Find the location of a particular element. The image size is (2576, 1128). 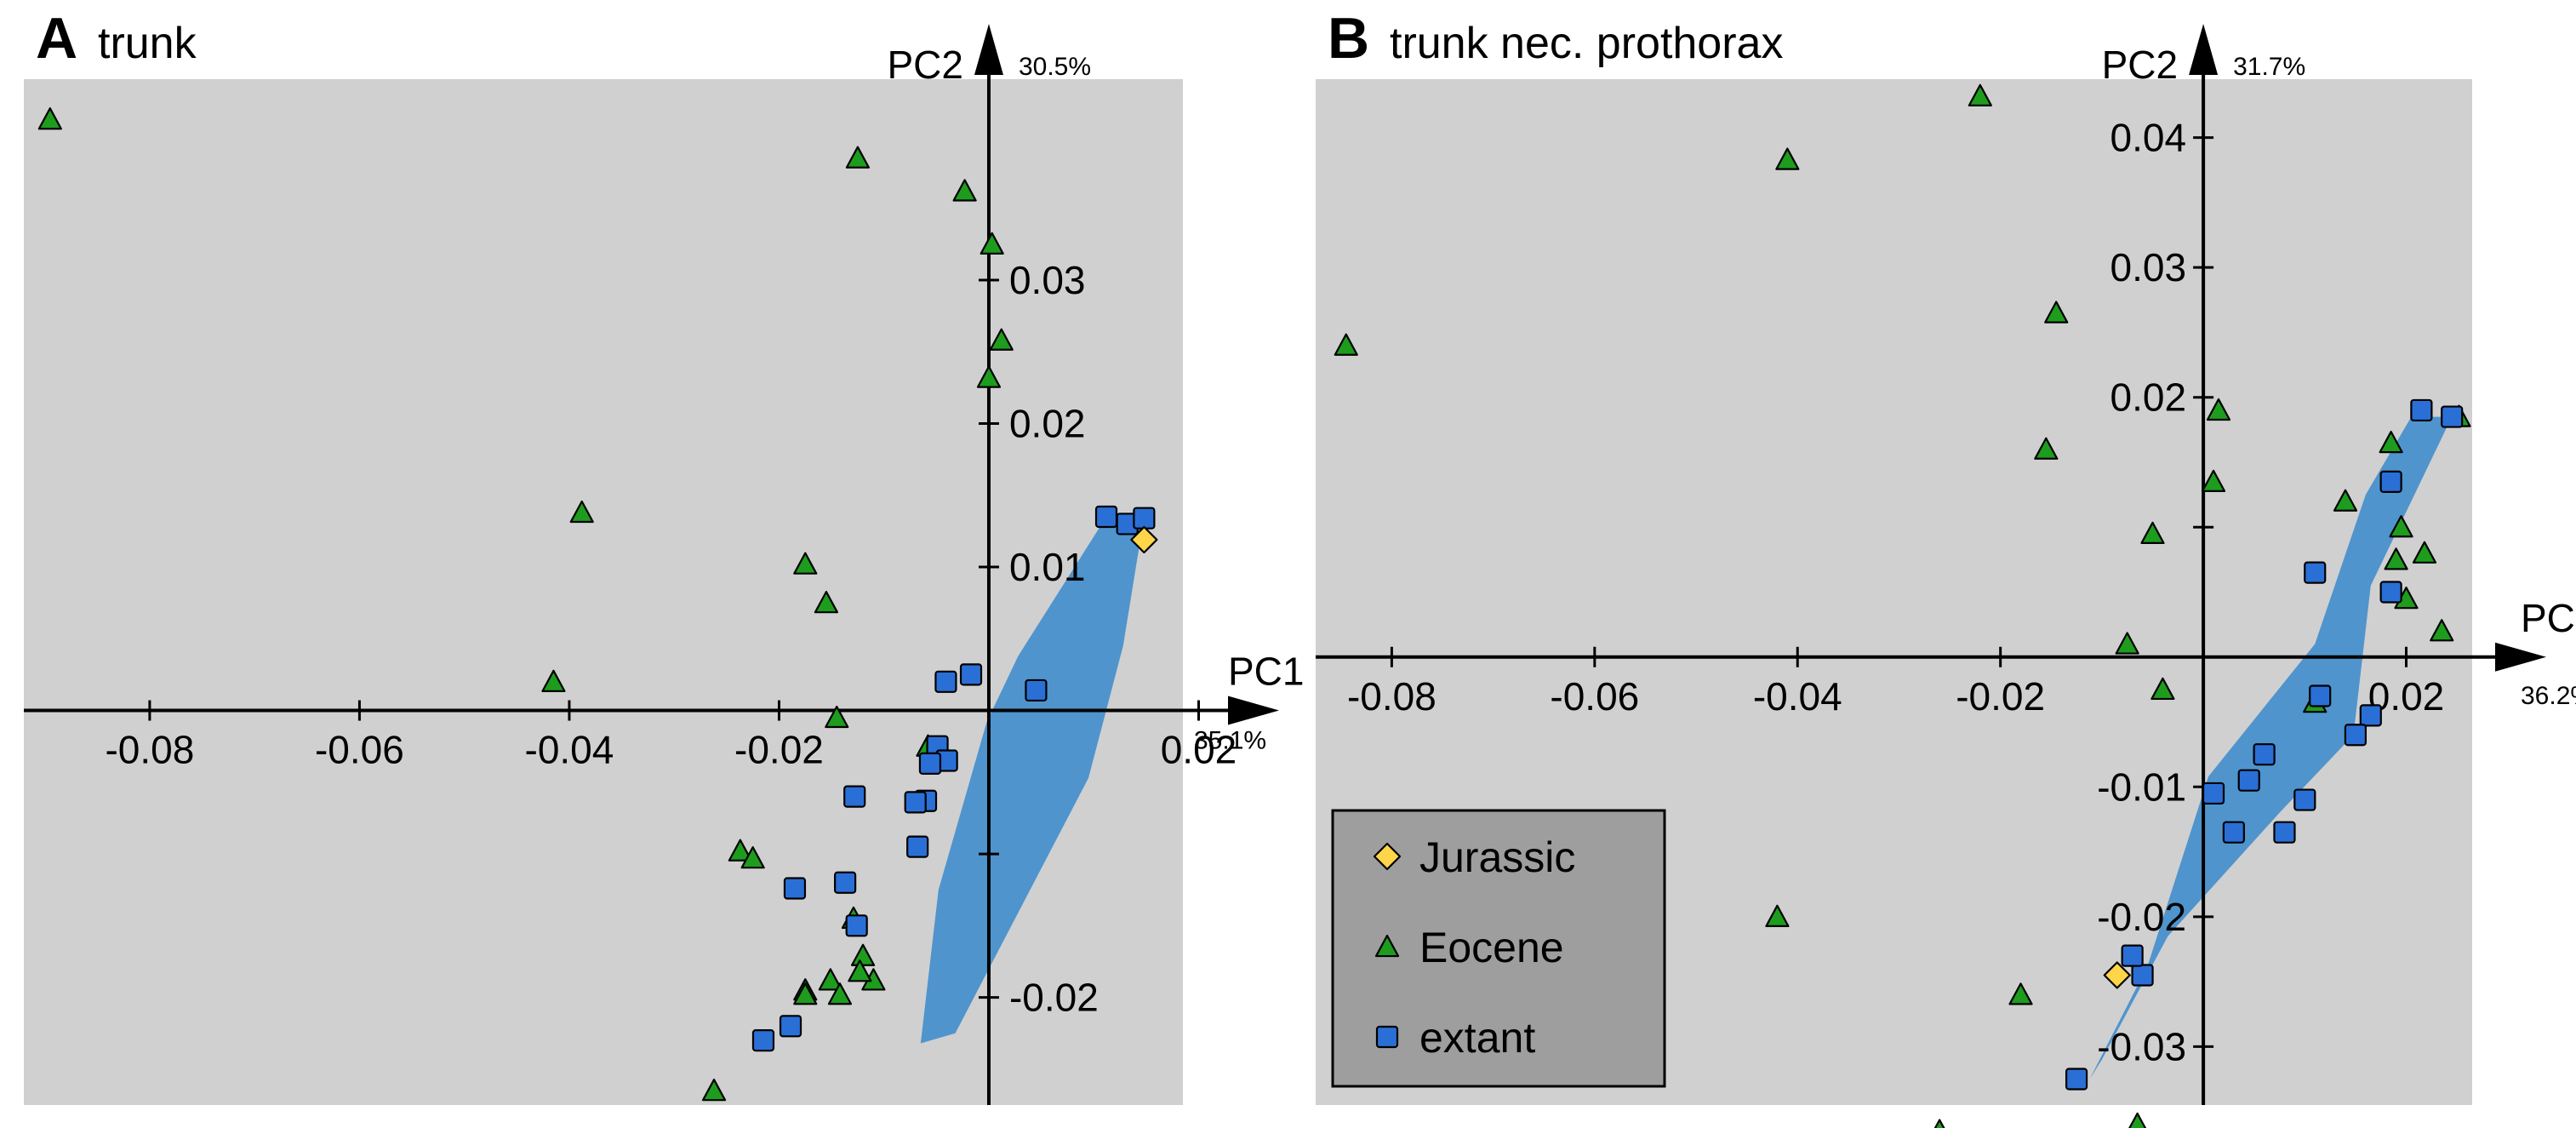

legend-extant-marker is located at coordinates (1387, 1037).